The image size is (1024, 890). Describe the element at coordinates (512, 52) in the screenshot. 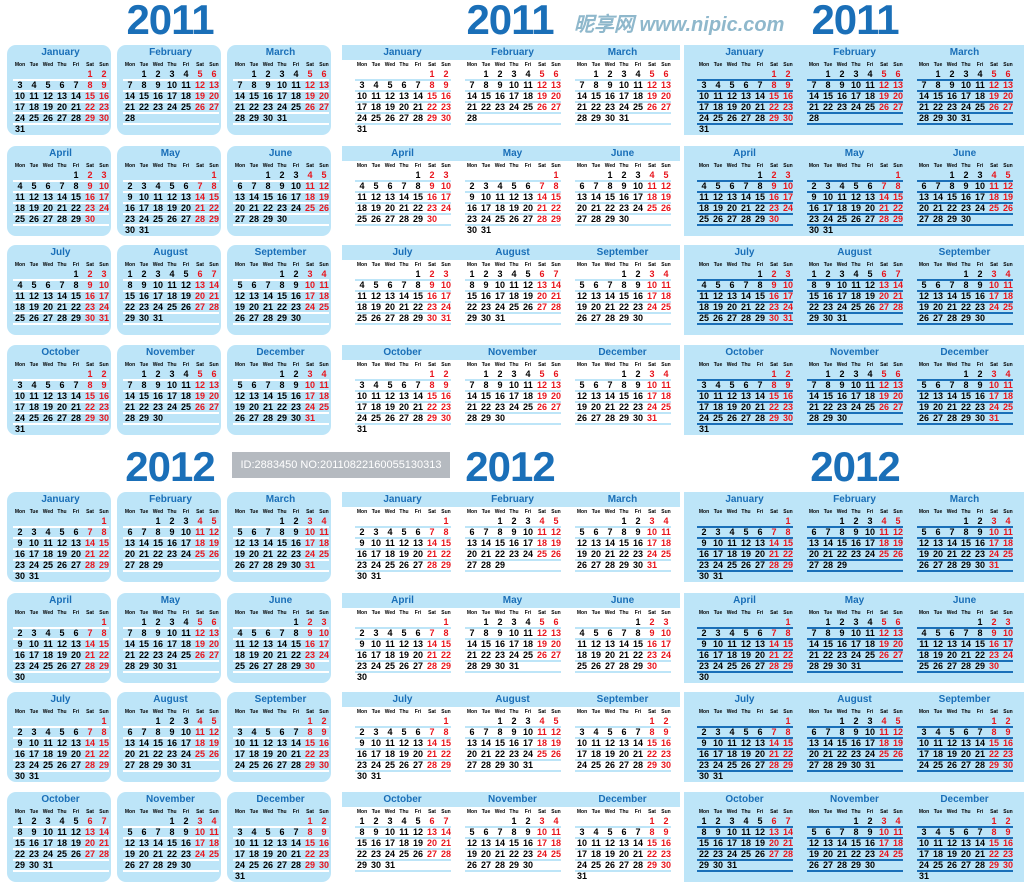

I see `month-name: February` at that location.